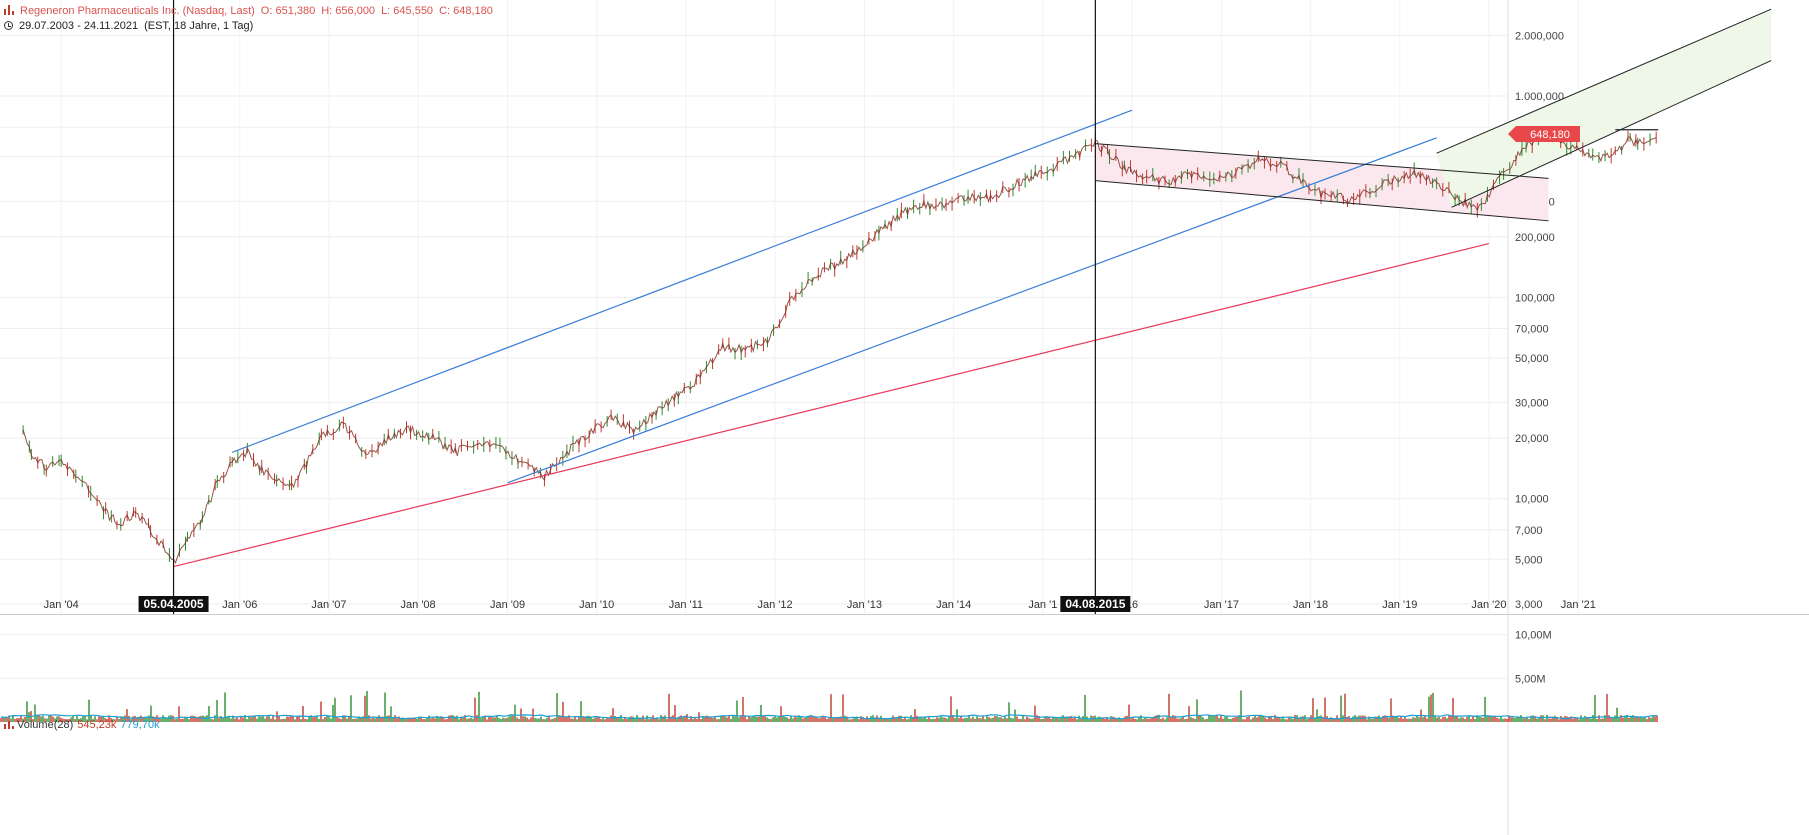 The width and height of the screenshot is (1809, 835). I want to click on x-tick-label: Jan '19, so click(1399, 605).